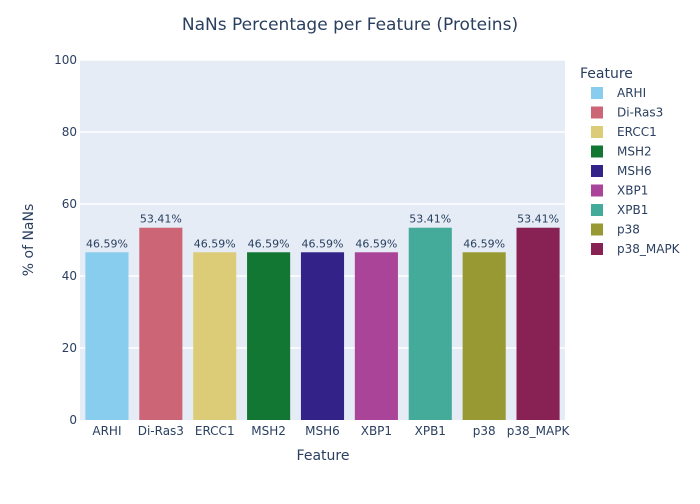 This screenshot has height=504, width=700. Describe the element at coordinates (350, 25) in the screenshot. I see `chart-title: NaNs Percentage per Feature (Proteins)` at that location.